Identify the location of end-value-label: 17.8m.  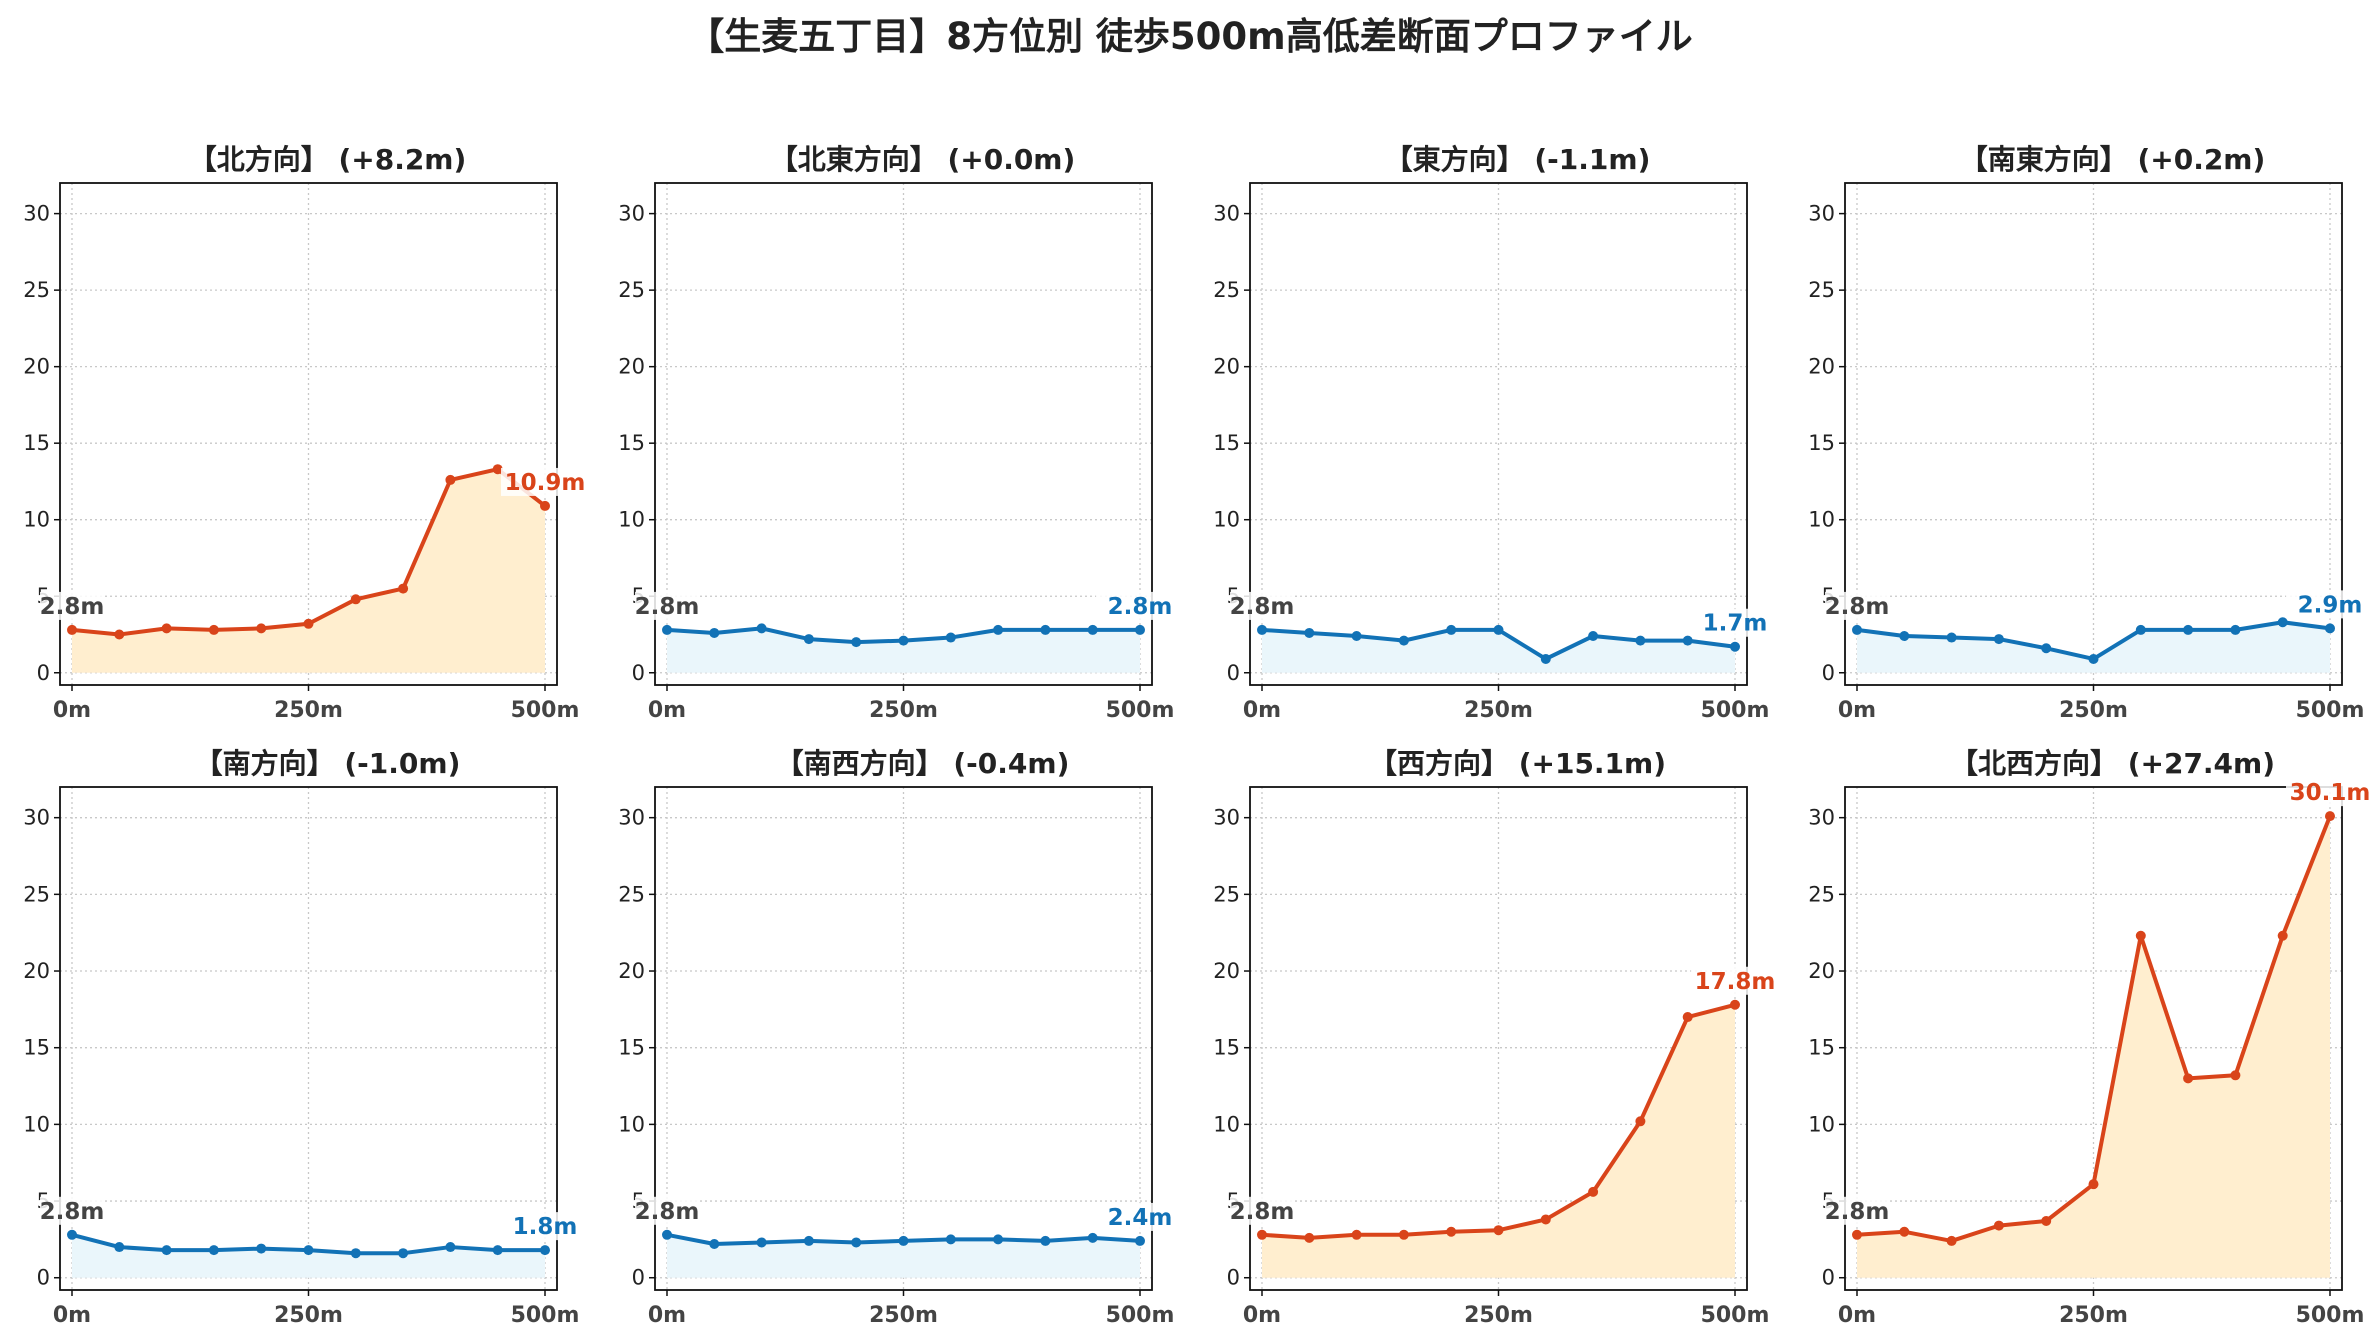
(1735, 982).